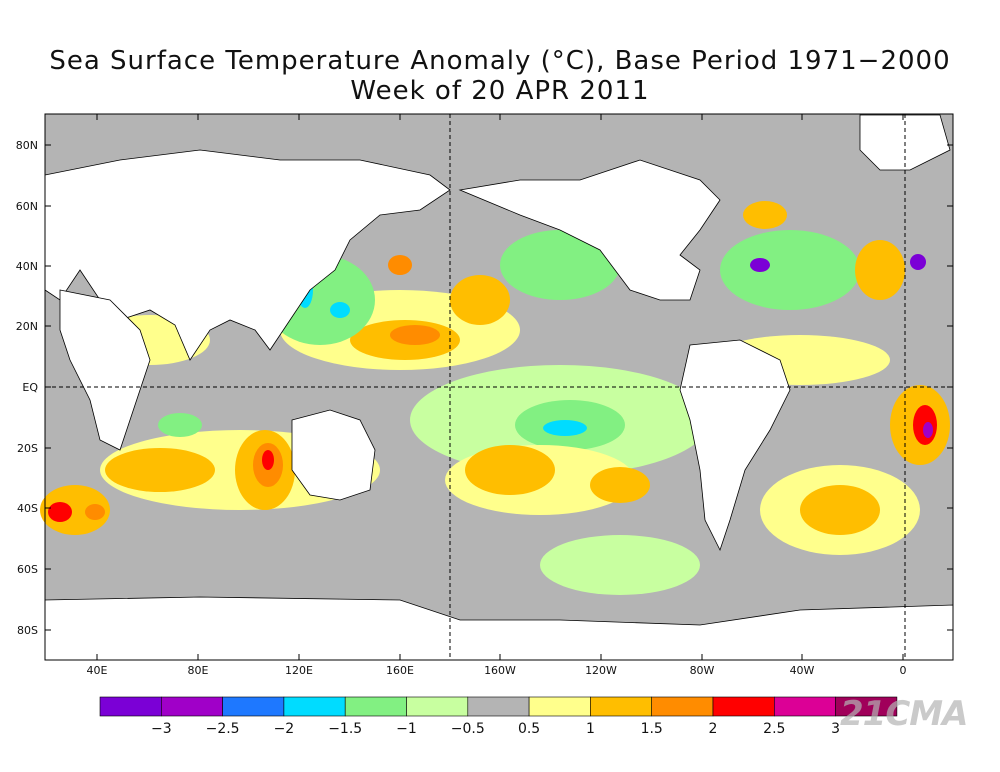 The height and width of the screenshot is (772, 1000). Describe the element at coordinates (652, 729) in the screenshot. I see `colorbar-label: 1.5` at that location.